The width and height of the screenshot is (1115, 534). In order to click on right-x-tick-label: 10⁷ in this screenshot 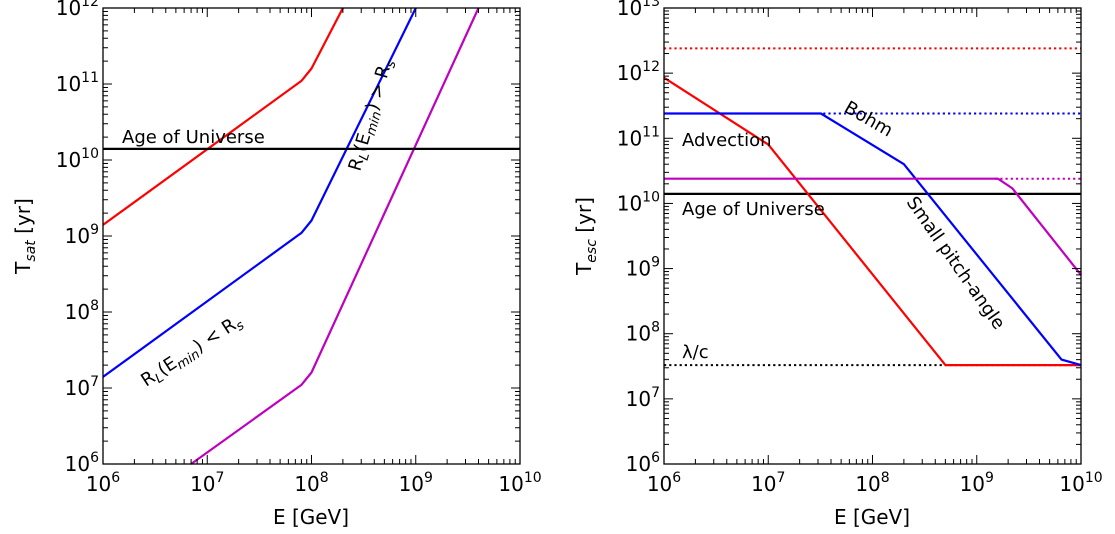, I will do `click(768, 483)`.